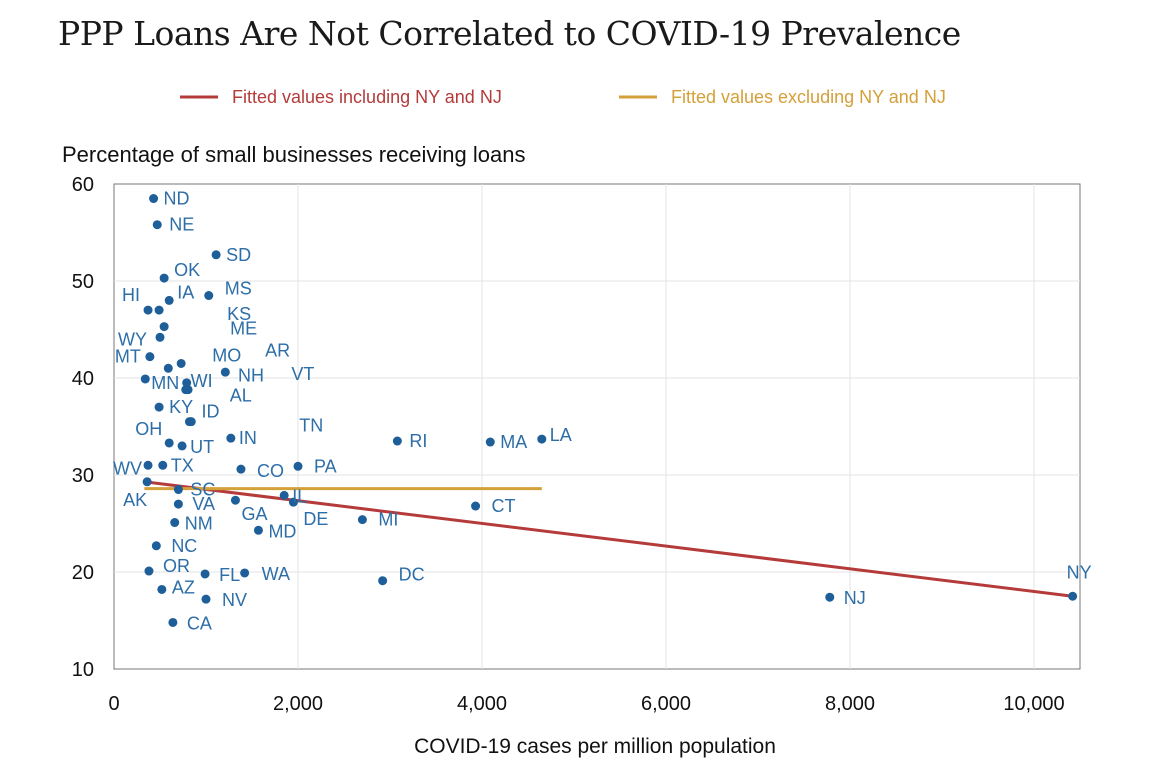 The height and width of the screenshot is (783, 1153). Describe the element at coordinates (202, 447) in the screenshot. I see `point-label: UT` at that location.